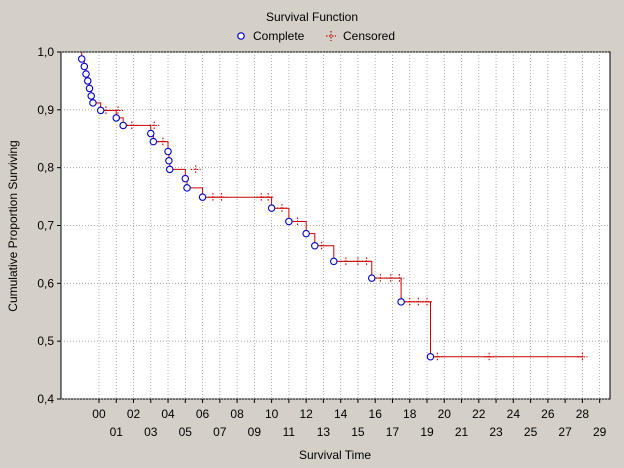 This screenshot has width=624, height=468. What do you see at coordinates (531, 432) in the screenshot?
I see `x-tick-label: 25` at bounding box center [531, 432].